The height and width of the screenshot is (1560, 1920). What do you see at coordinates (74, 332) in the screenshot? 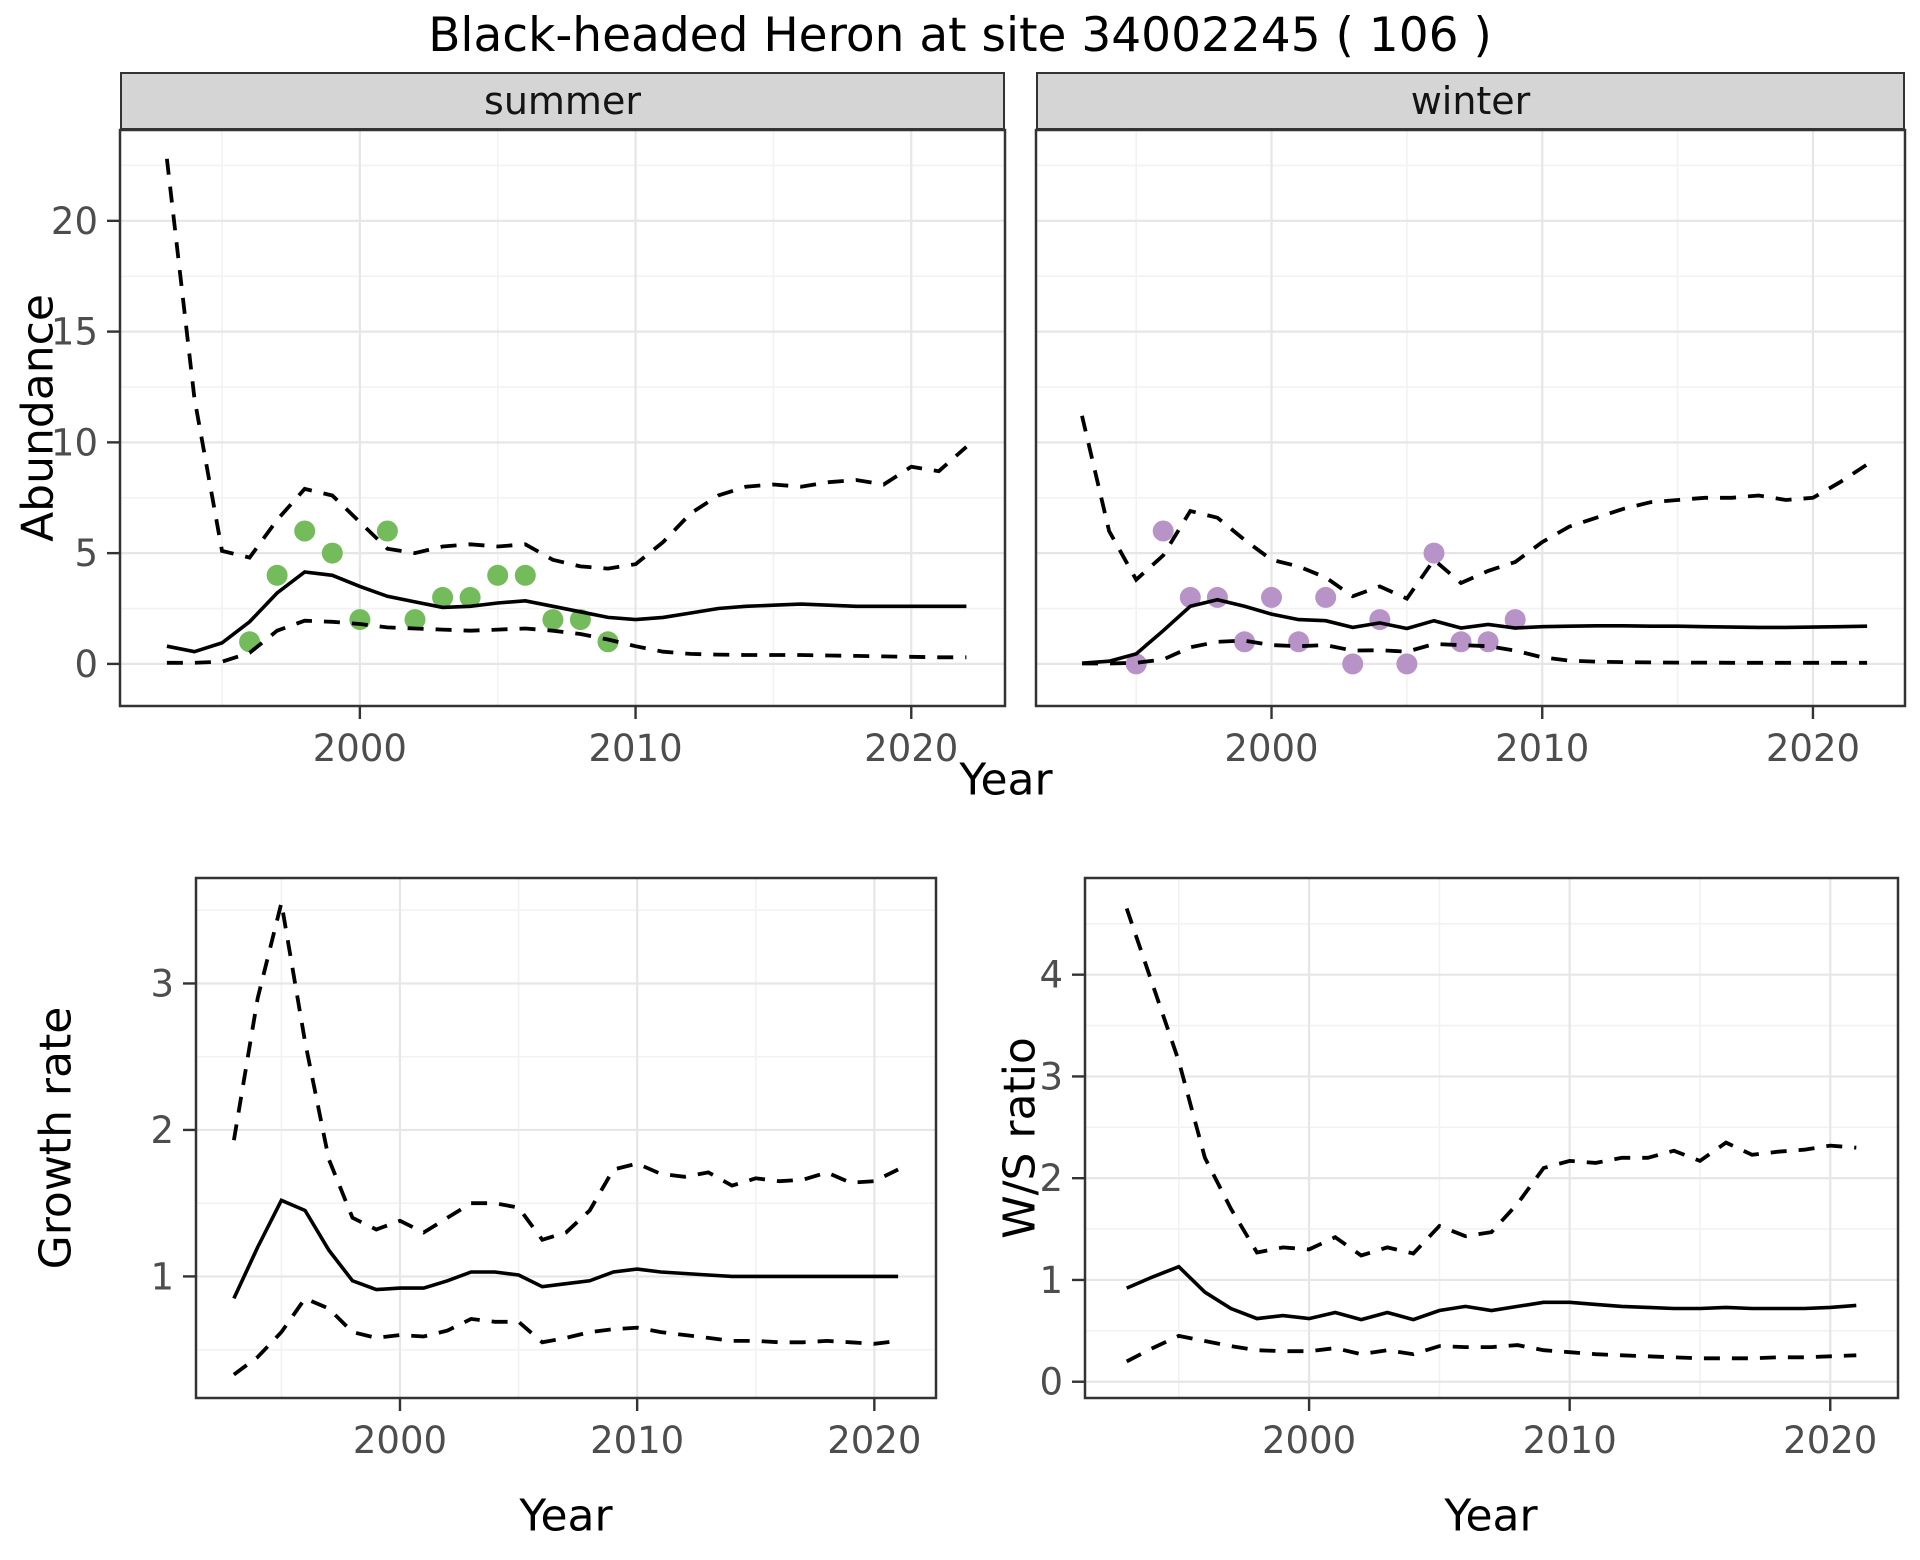
I see `y-tick-label: 15` at bounding box center [74, 332].